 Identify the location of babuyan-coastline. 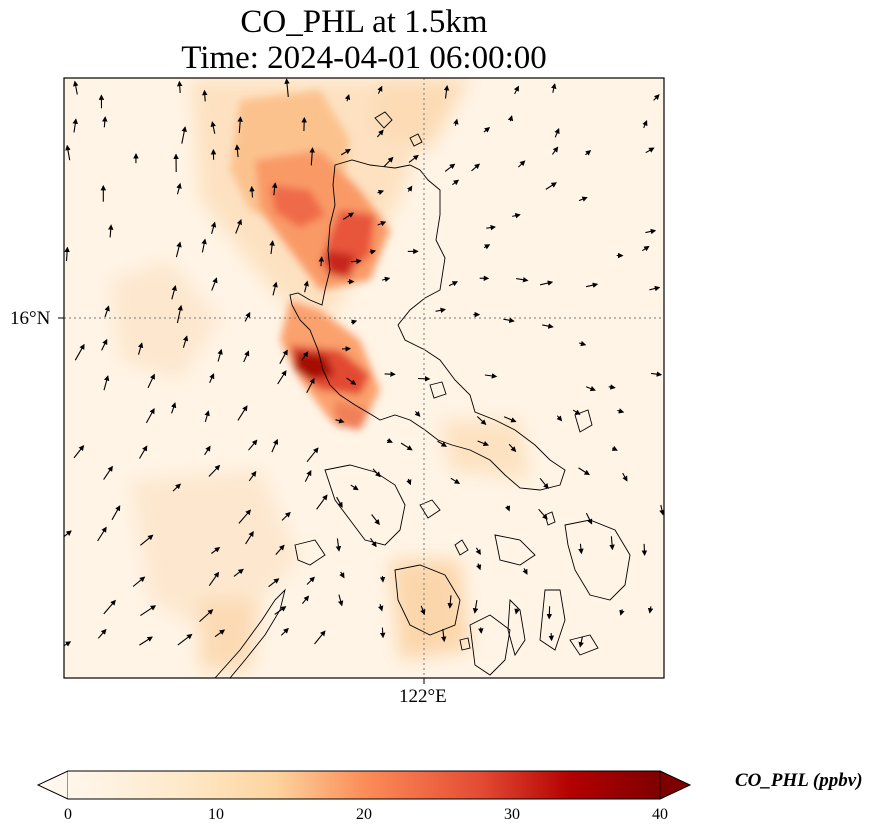
(383, 120).